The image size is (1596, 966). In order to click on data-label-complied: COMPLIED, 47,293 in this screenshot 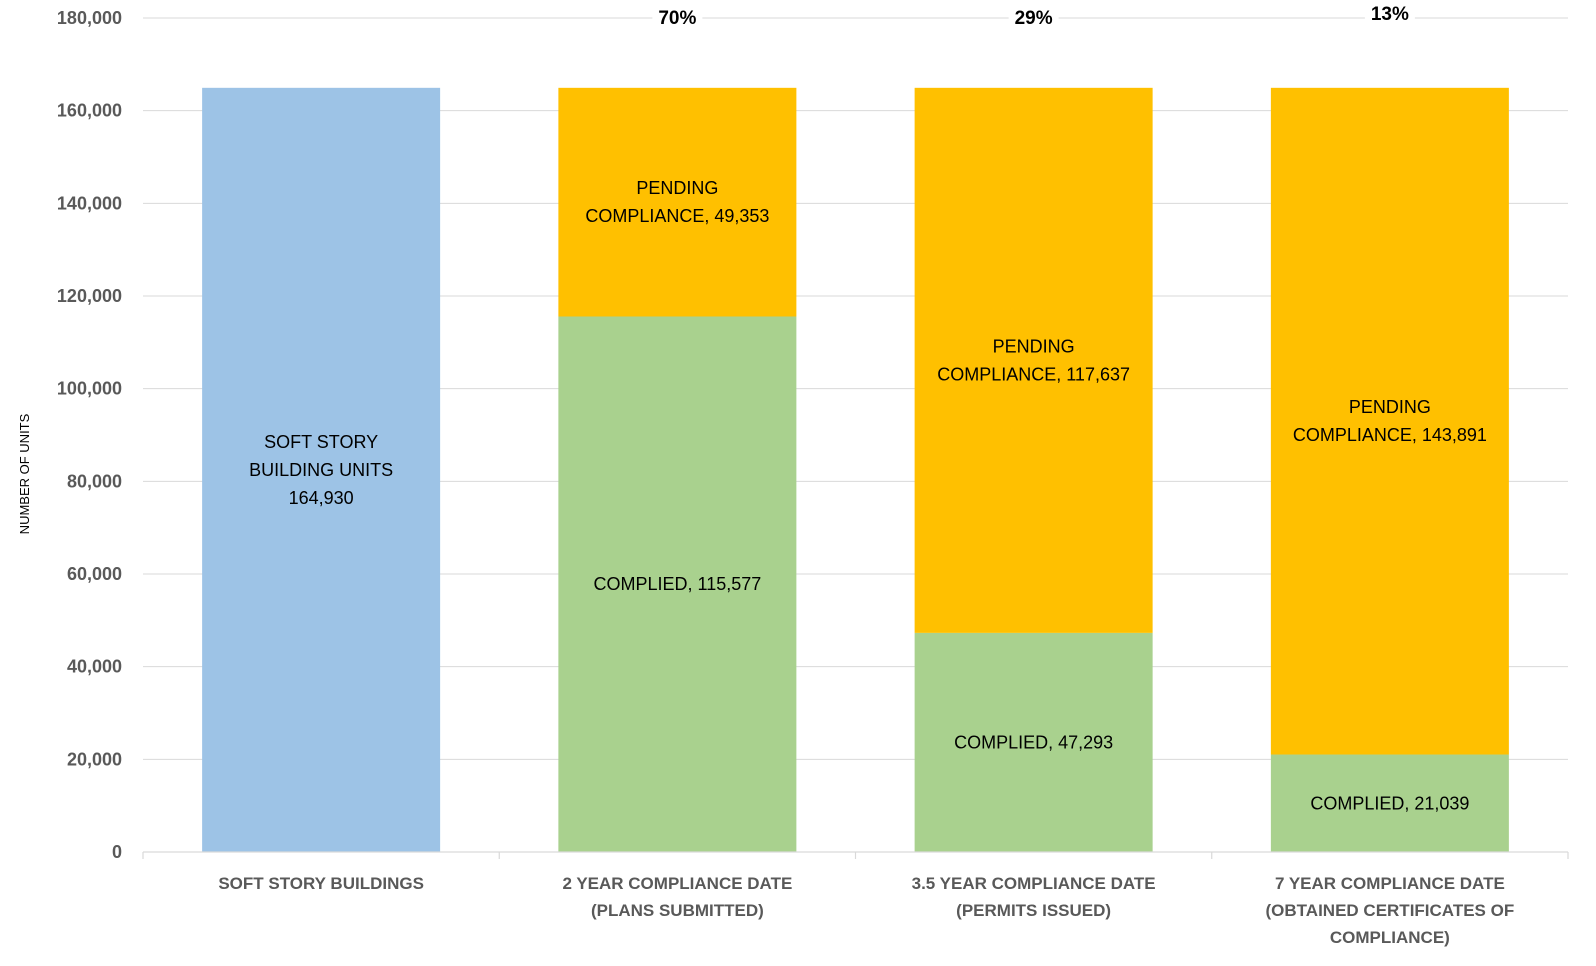, I will do `click(1033, 742)`.